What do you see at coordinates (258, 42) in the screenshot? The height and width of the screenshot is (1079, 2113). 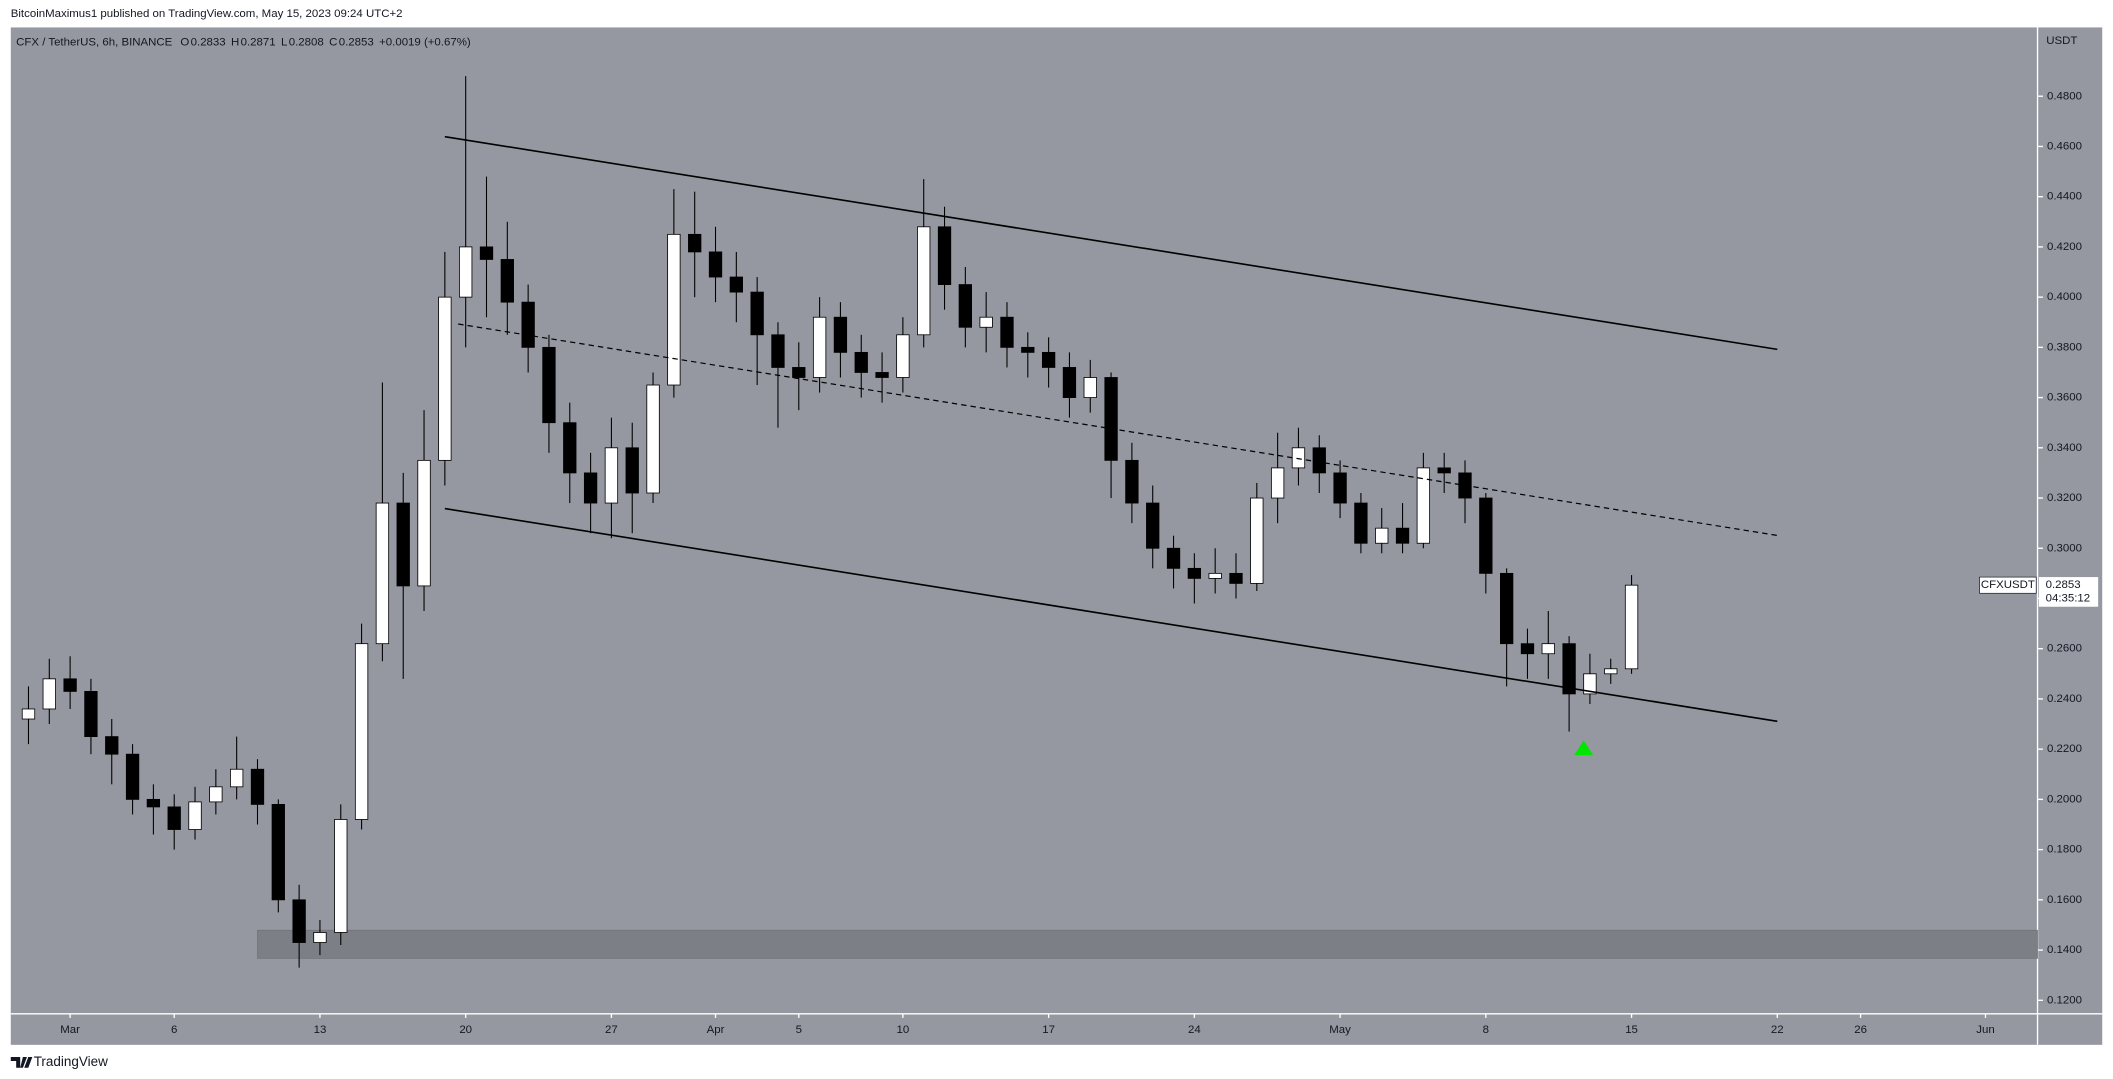 I see `ohlc-value: 0.2871` at bounding box center [258, 42].